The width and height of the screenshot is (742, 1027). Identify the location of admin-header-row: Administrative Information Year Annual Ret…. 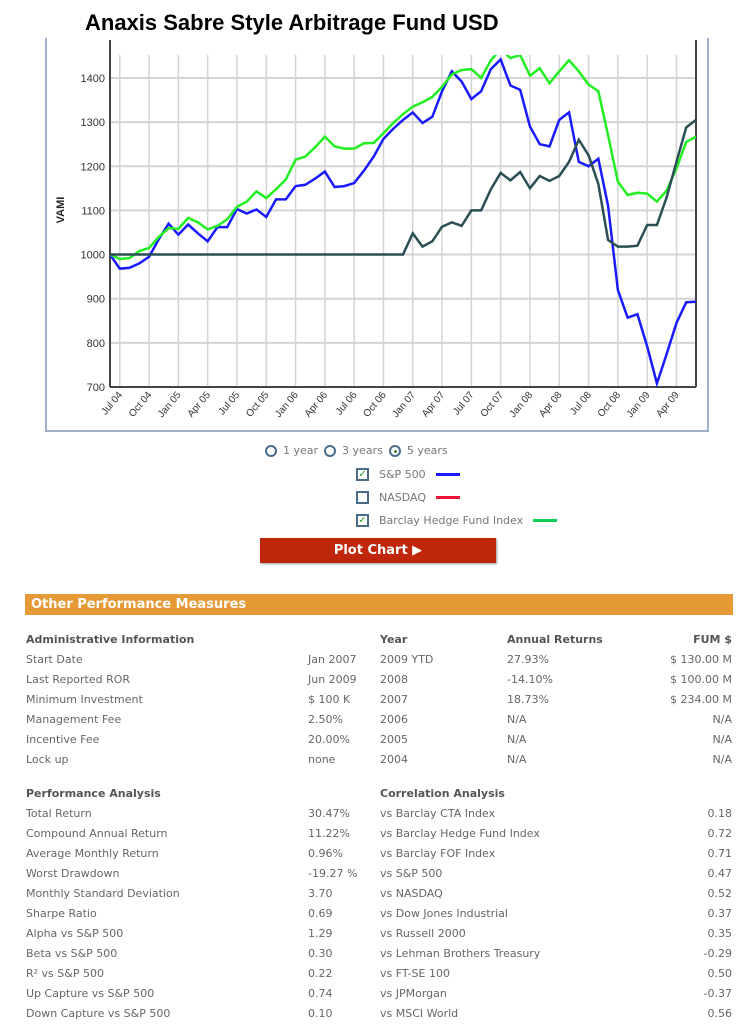
(379, 643).